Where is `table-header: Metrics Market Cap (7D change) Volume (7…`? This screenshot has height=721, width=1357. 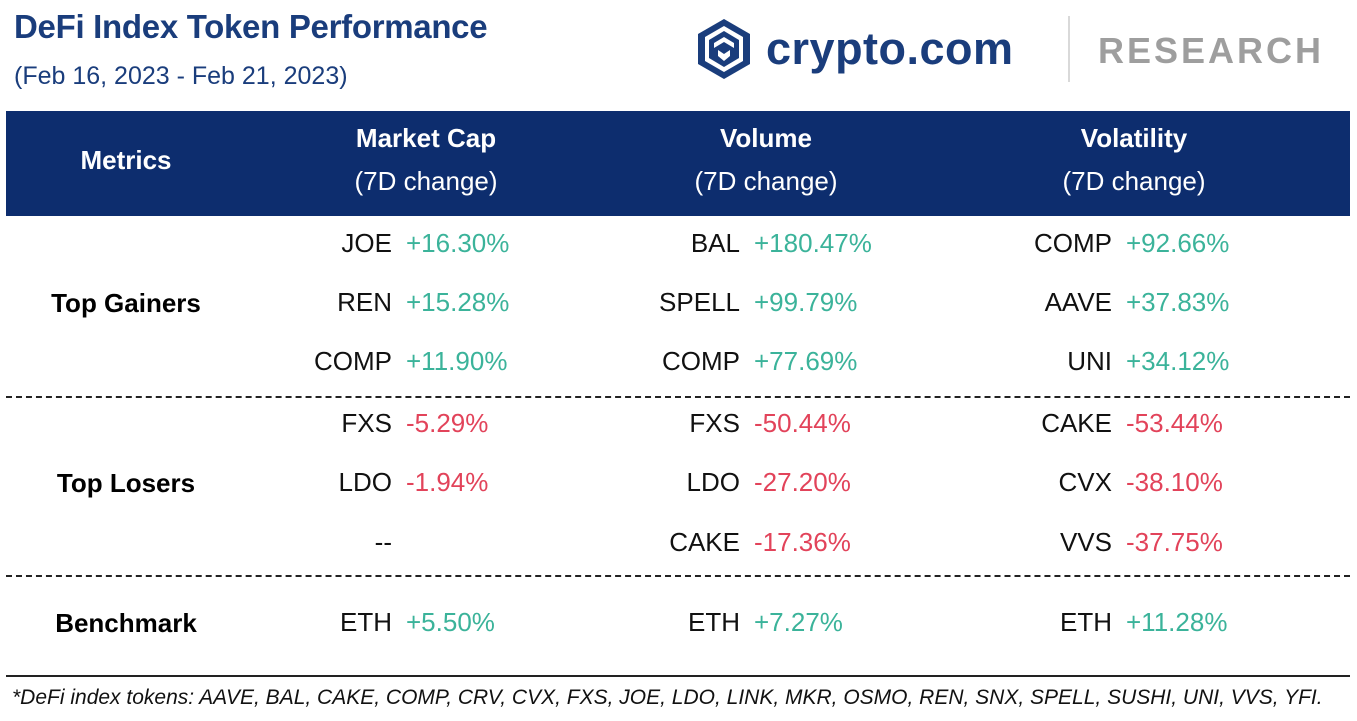
table-header: Metrics Market Cap (7D change) Volume (7… is located at coordinates (678, 163).